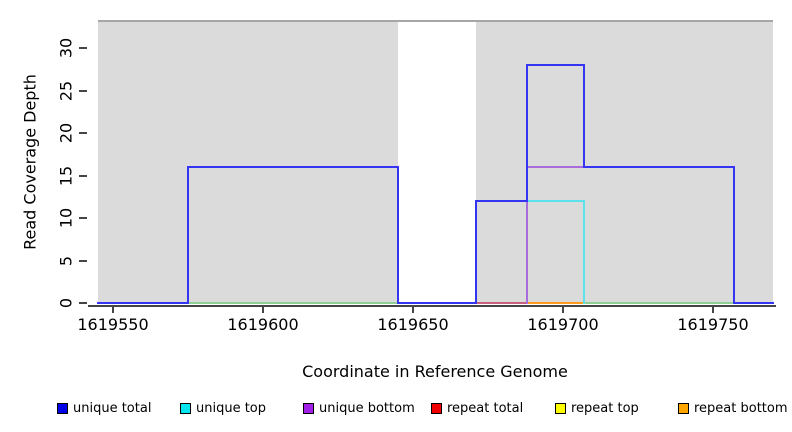 This screenshot has height=432, width=792. Describe the element at coordinates (66, 175) in the screenshot. I see `y-tick-label: 15` at that location.